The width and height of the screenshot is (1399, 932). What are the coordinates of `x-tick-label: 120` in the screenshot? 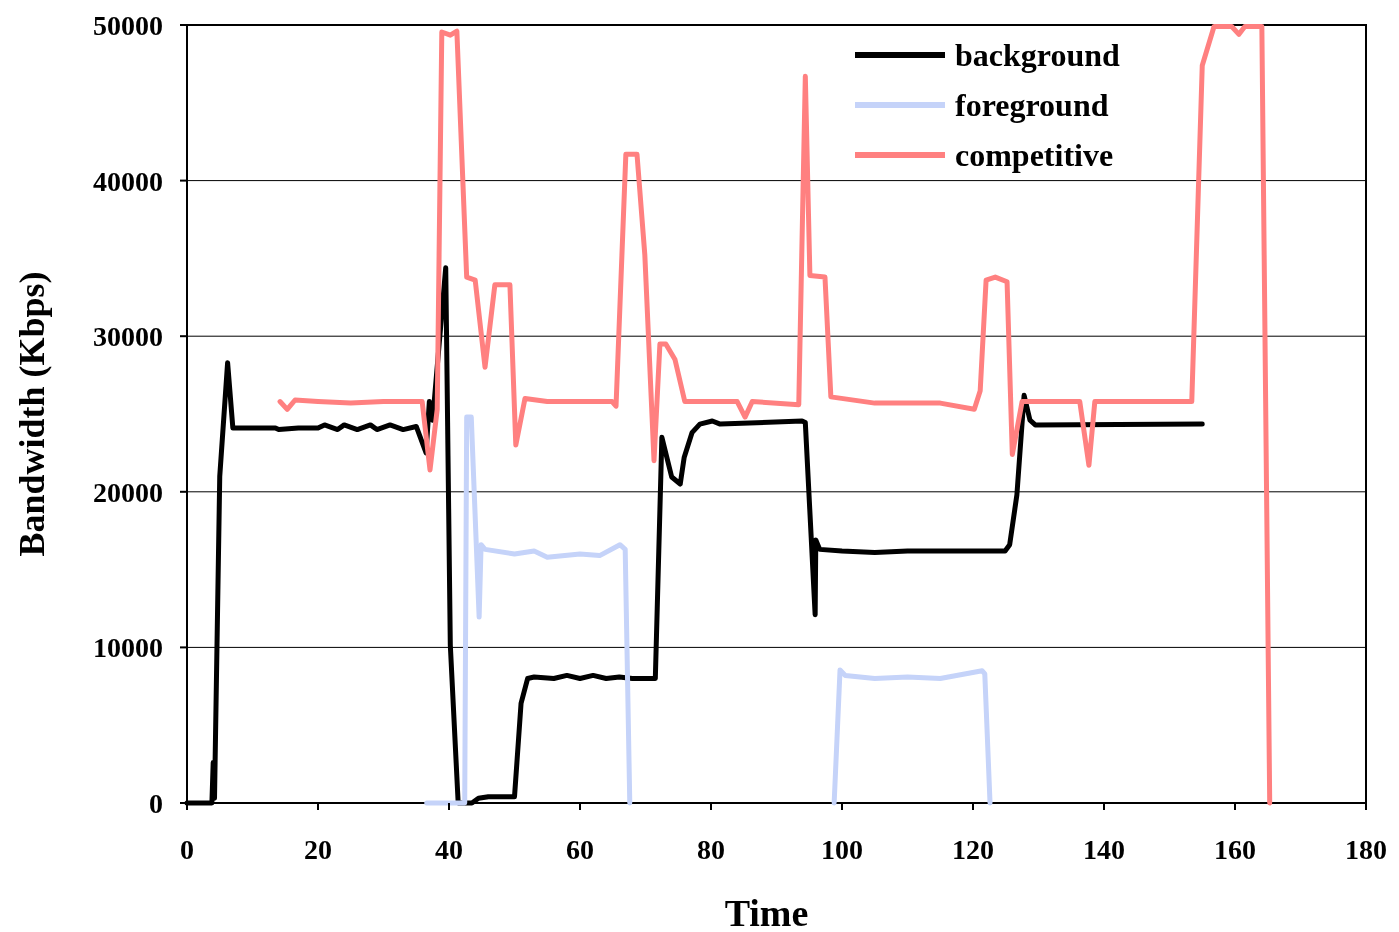 It's located at (973, 849).